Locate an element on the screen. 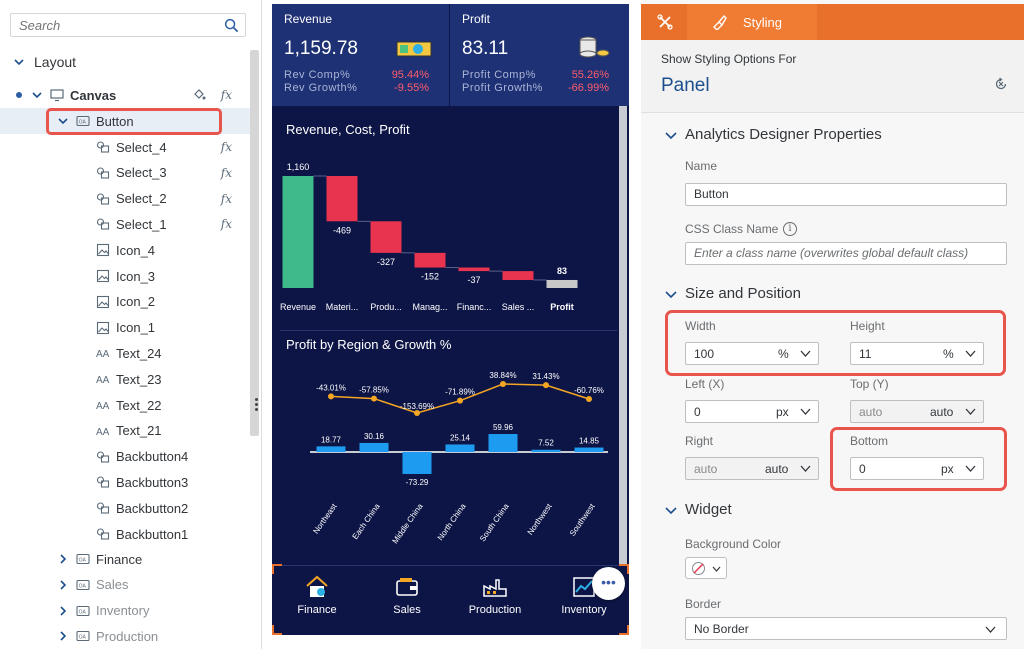  tree-panel-item: OA Production is located at coordinates (125, 636).